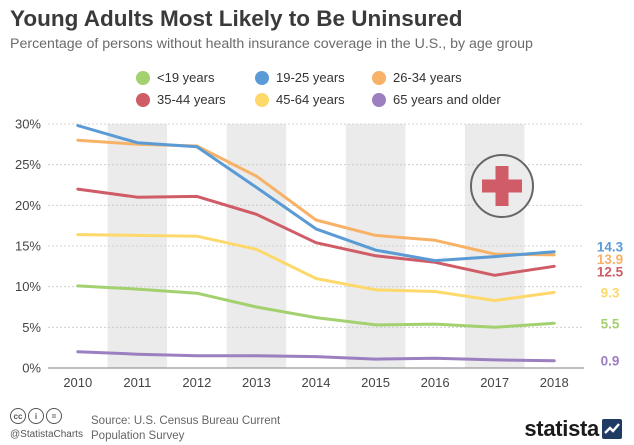  Describe the element at coordinates (610, 259) in the screenshot. I see `data-label: 13.9` at that location.